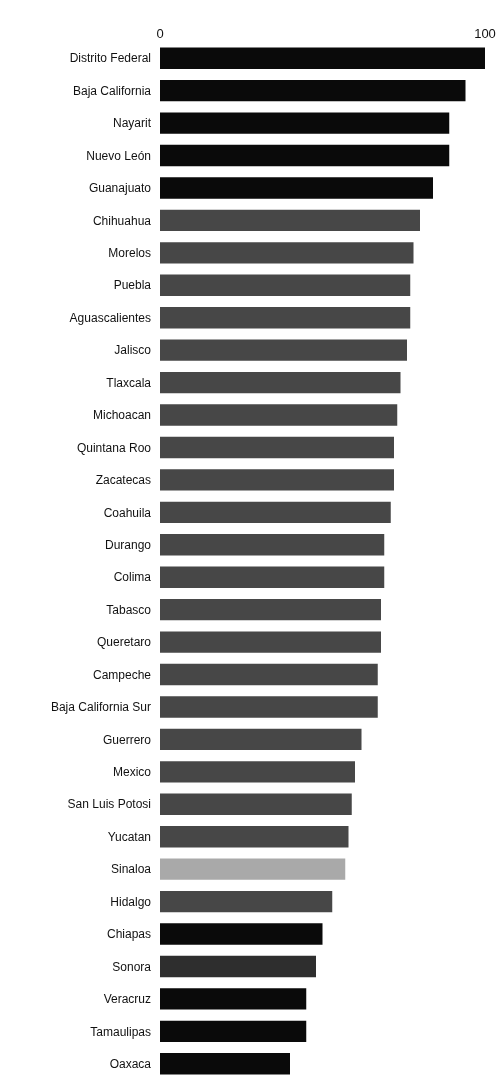 This screenshot has width=501, height=1086. I want to click on y-tick-label: Morelos, so click(129, 253).